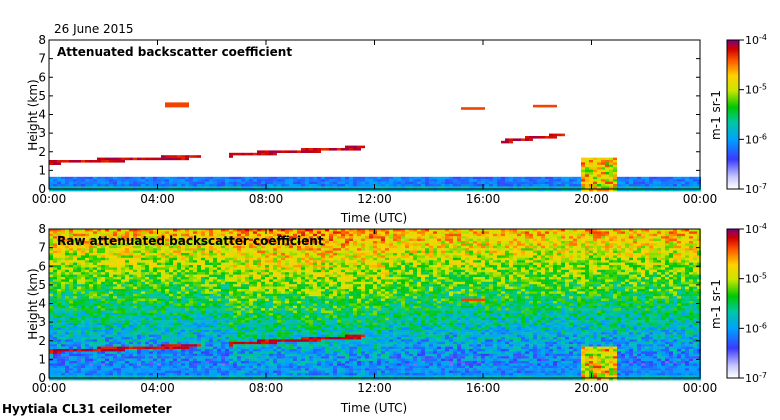 The width and height of the screenshot is (780, 420). What do you see at coordinates (174, 52) in the screenshot?
I see `panel-title: Attenuated backscatter coefficient` at bounding box center [174, 52].